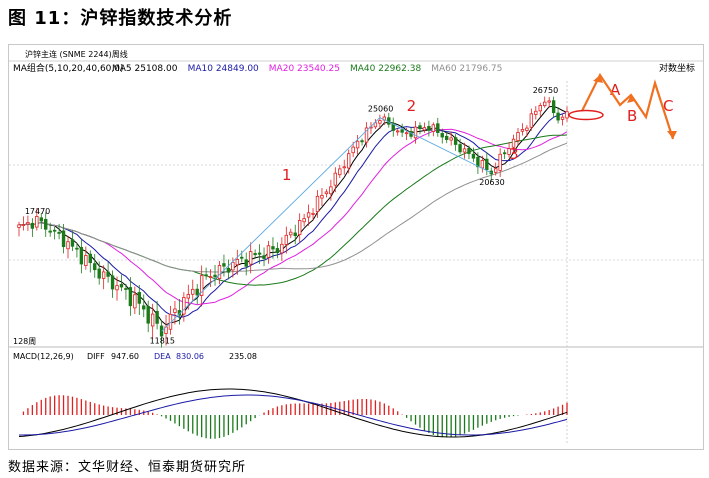 Image resolution: width=709 pixels, height=478 pixels. What do you see at coordinates (125, 356) in the screenshot?
I see `diff-value: 947.60` at bounding box center [125, 356].